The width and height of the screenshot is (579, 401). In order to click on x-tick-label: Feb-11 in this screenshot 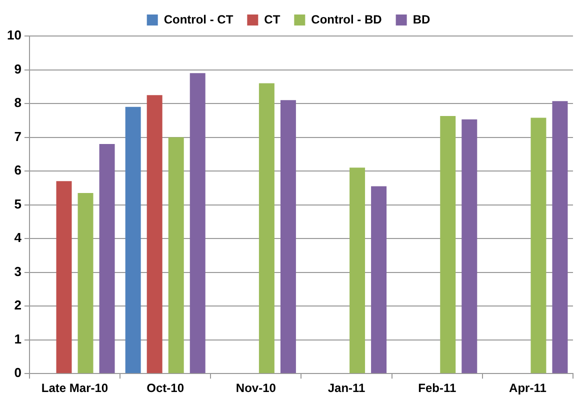, I will do `click(437, 388)`.